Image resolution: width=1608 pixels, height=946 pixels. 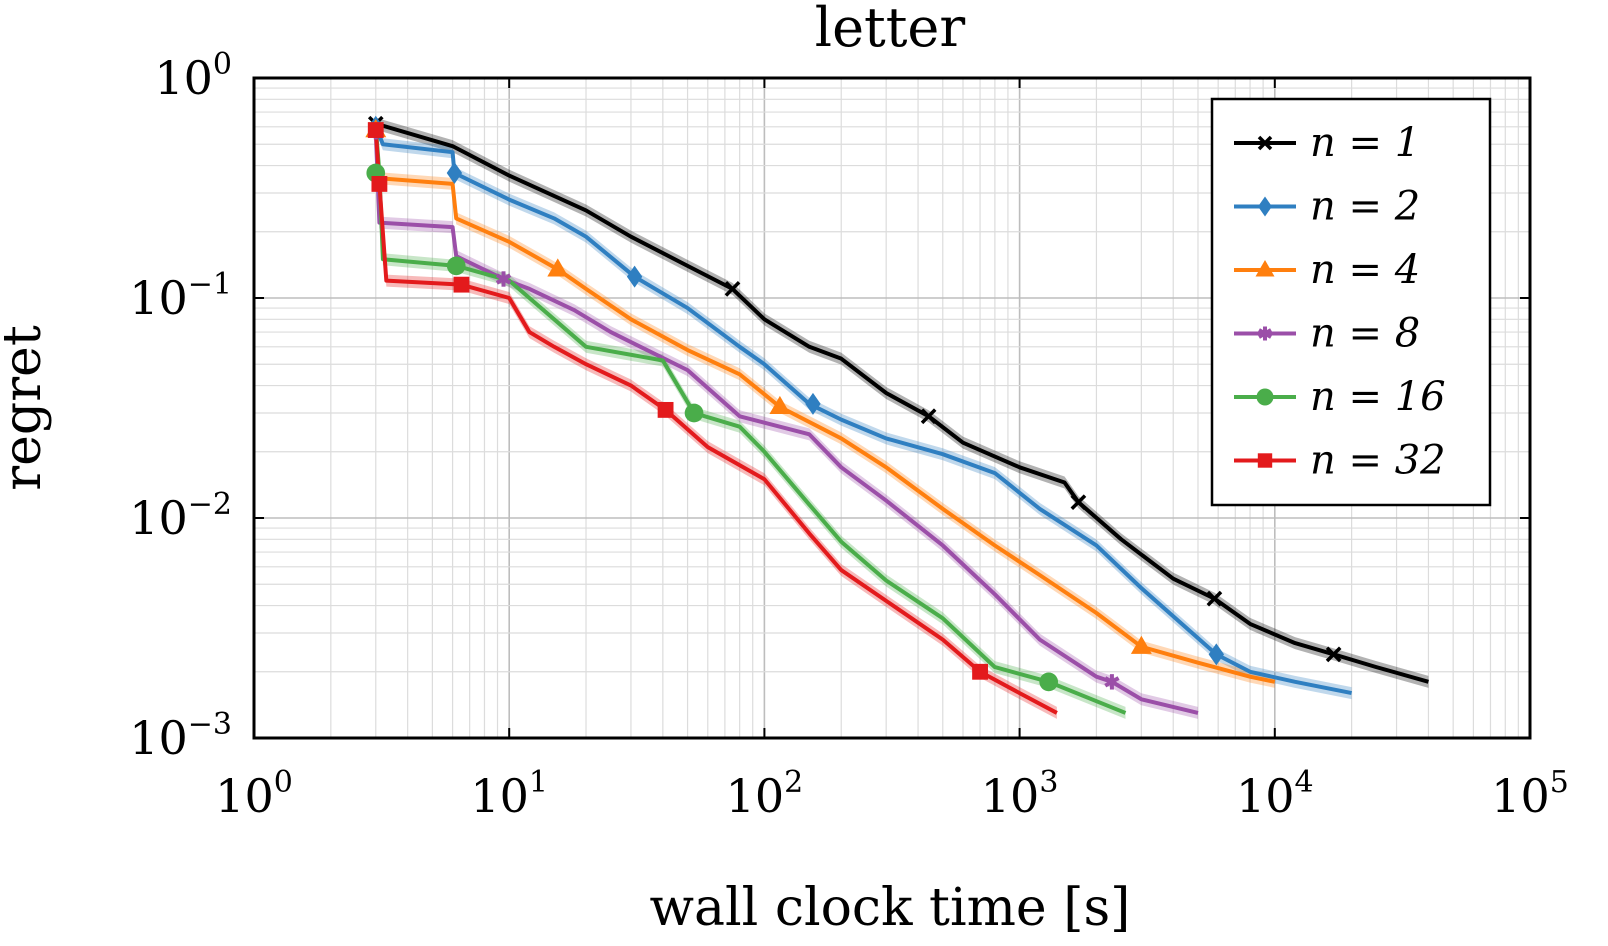 I want to click on x-tick-exponent: 1, so click(x=538, y=782).